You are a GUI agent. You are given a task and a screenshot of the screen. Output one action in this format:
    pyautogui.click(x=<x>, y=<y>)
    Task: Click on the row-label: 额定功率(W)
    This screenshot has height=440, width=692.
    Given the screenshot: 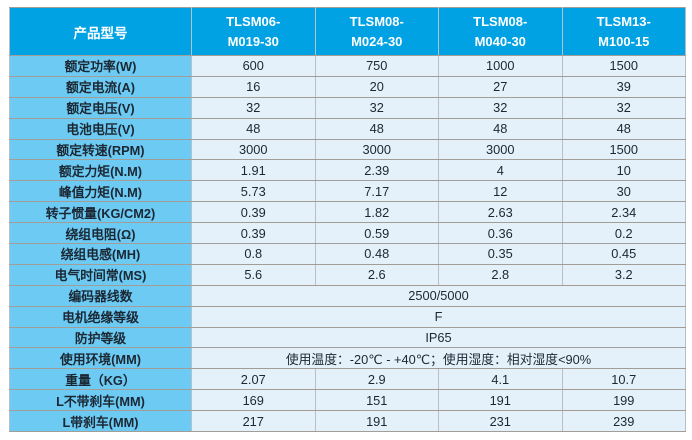 What is the action you would take?
    pyautogui.click(x=100, y=66)
    